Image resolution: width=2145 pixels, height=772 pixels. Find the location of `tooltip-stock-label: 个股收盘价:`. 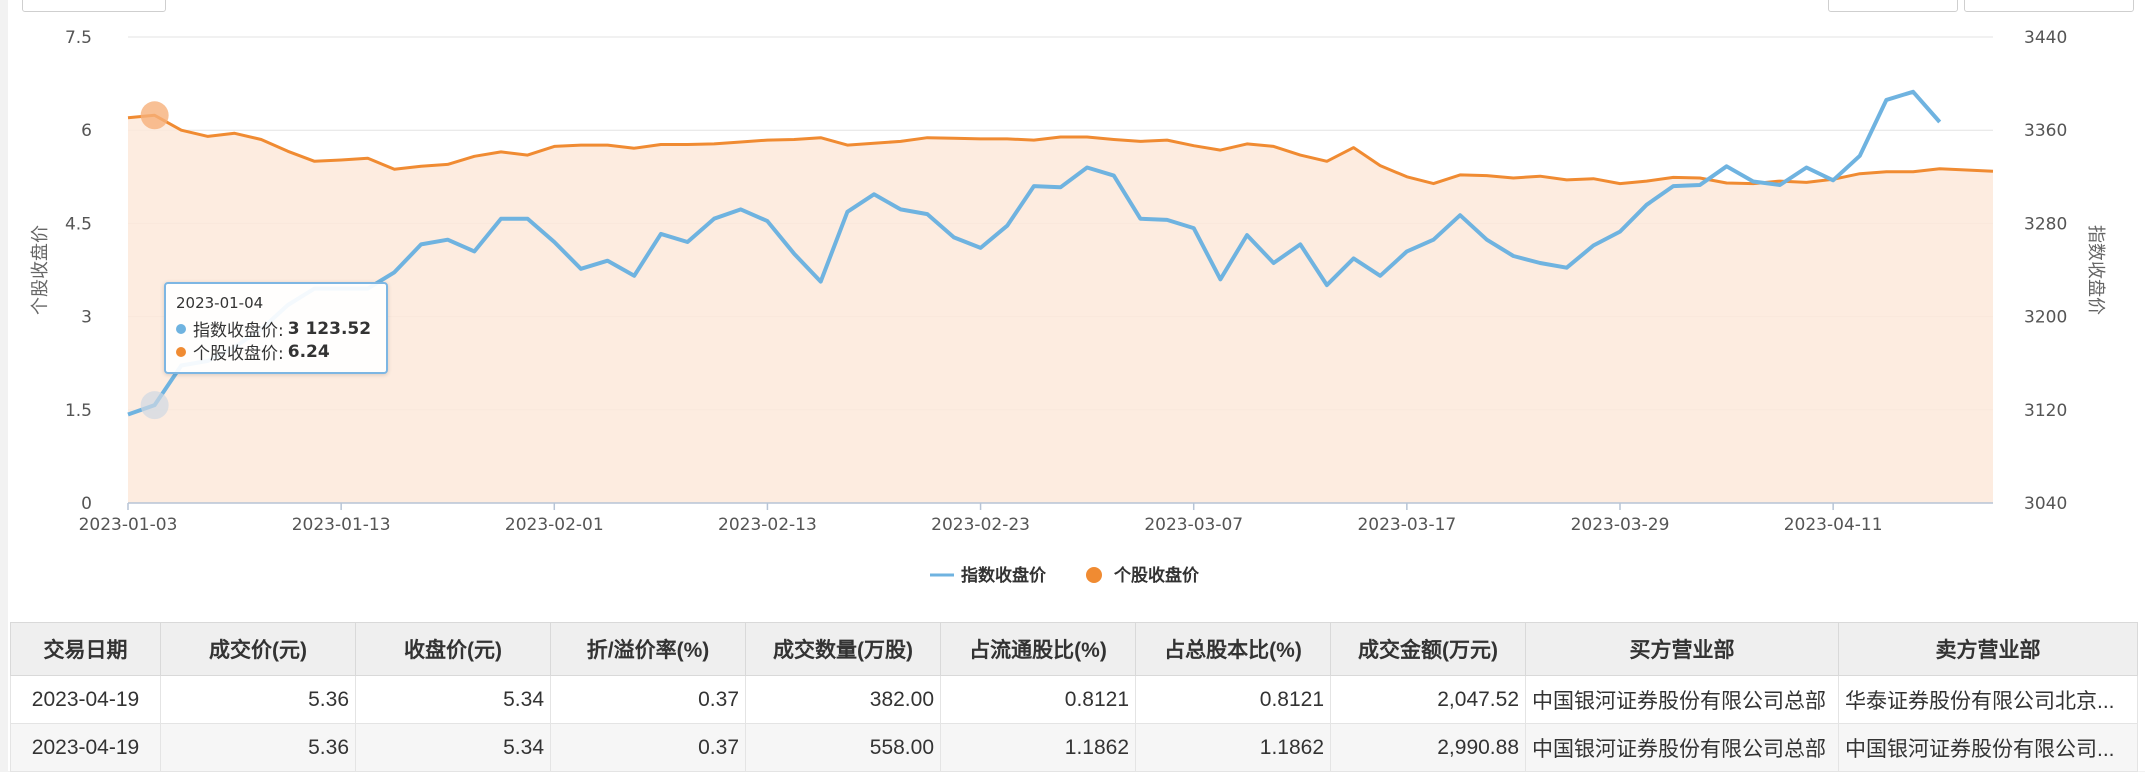

tooltip-stock-label: 个股收盘价: is located at coordinates (238, 354).